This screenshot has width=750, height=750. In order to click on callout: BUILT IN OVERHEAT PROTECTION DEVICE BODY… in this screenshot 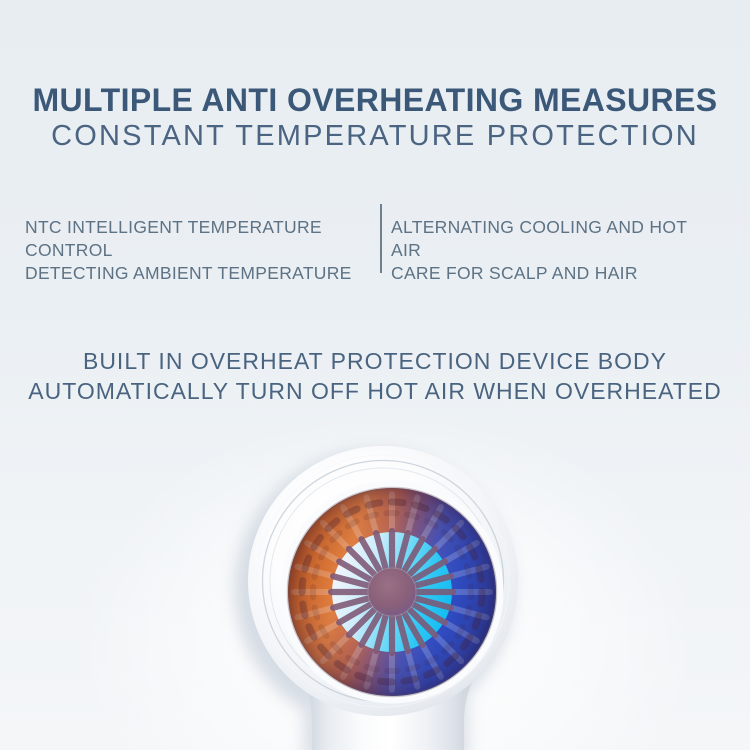, I will do `click(375, 376)`.